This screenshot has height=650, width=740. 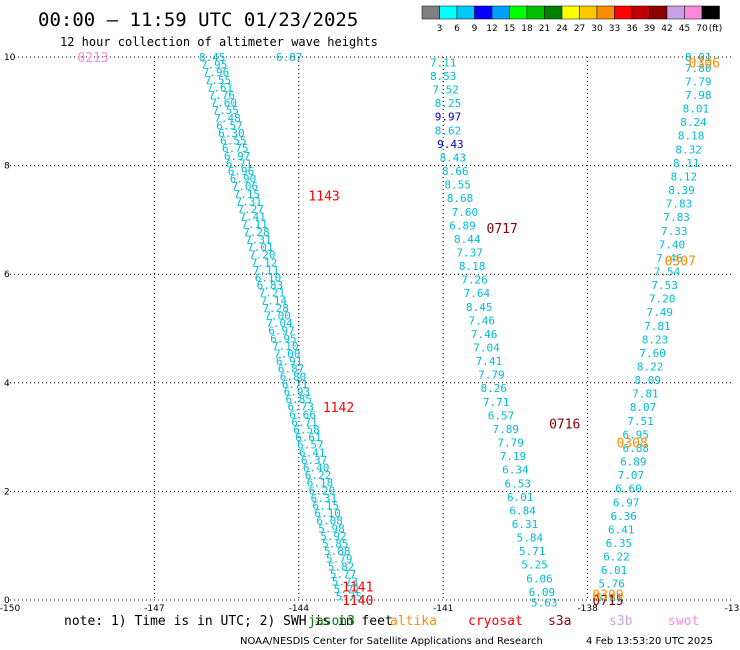 What do you see at coordinates (233, 141) in the screenshot?
I see `wave-height-value: 6.55` at bounding box center [233, 141].